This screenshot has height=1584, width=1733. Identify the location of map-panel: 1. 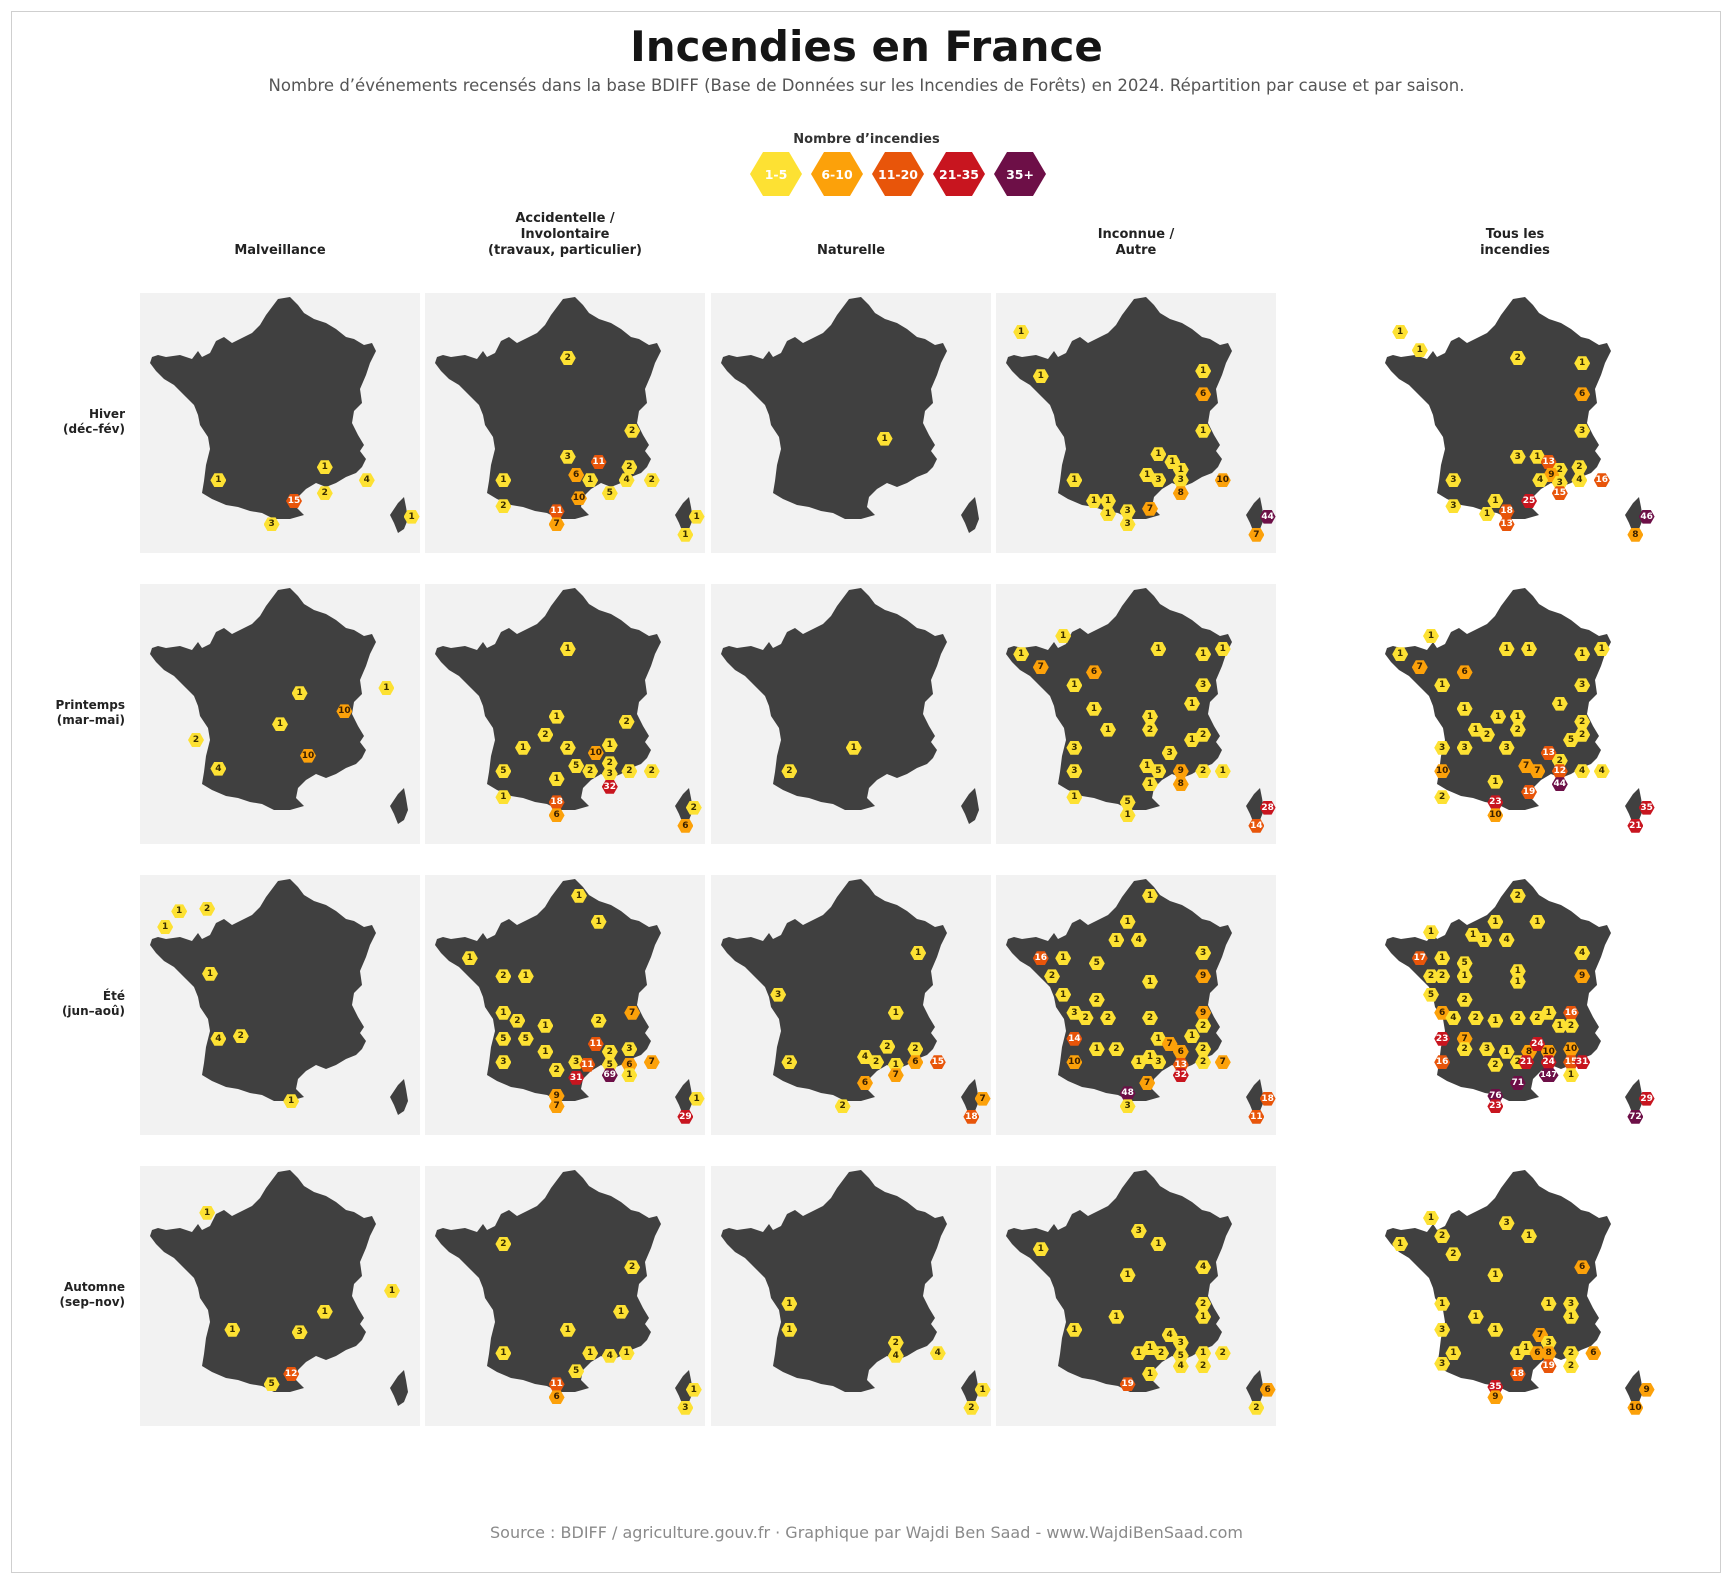
(851, 423).